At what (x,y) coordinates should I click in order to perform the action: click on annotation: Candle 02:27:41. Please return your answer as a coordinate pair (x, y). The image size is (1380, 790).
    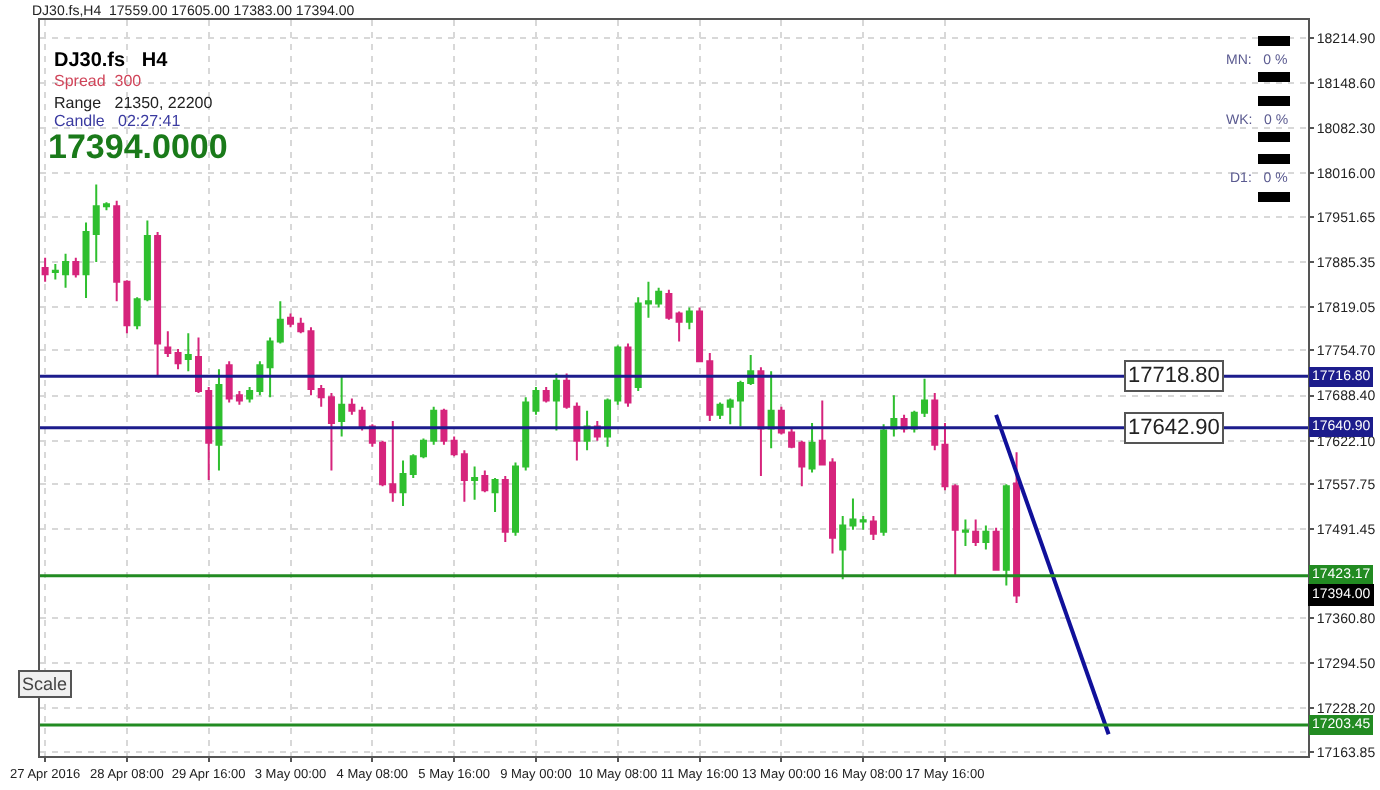
    Looking at the image, I should click on (118, 121).